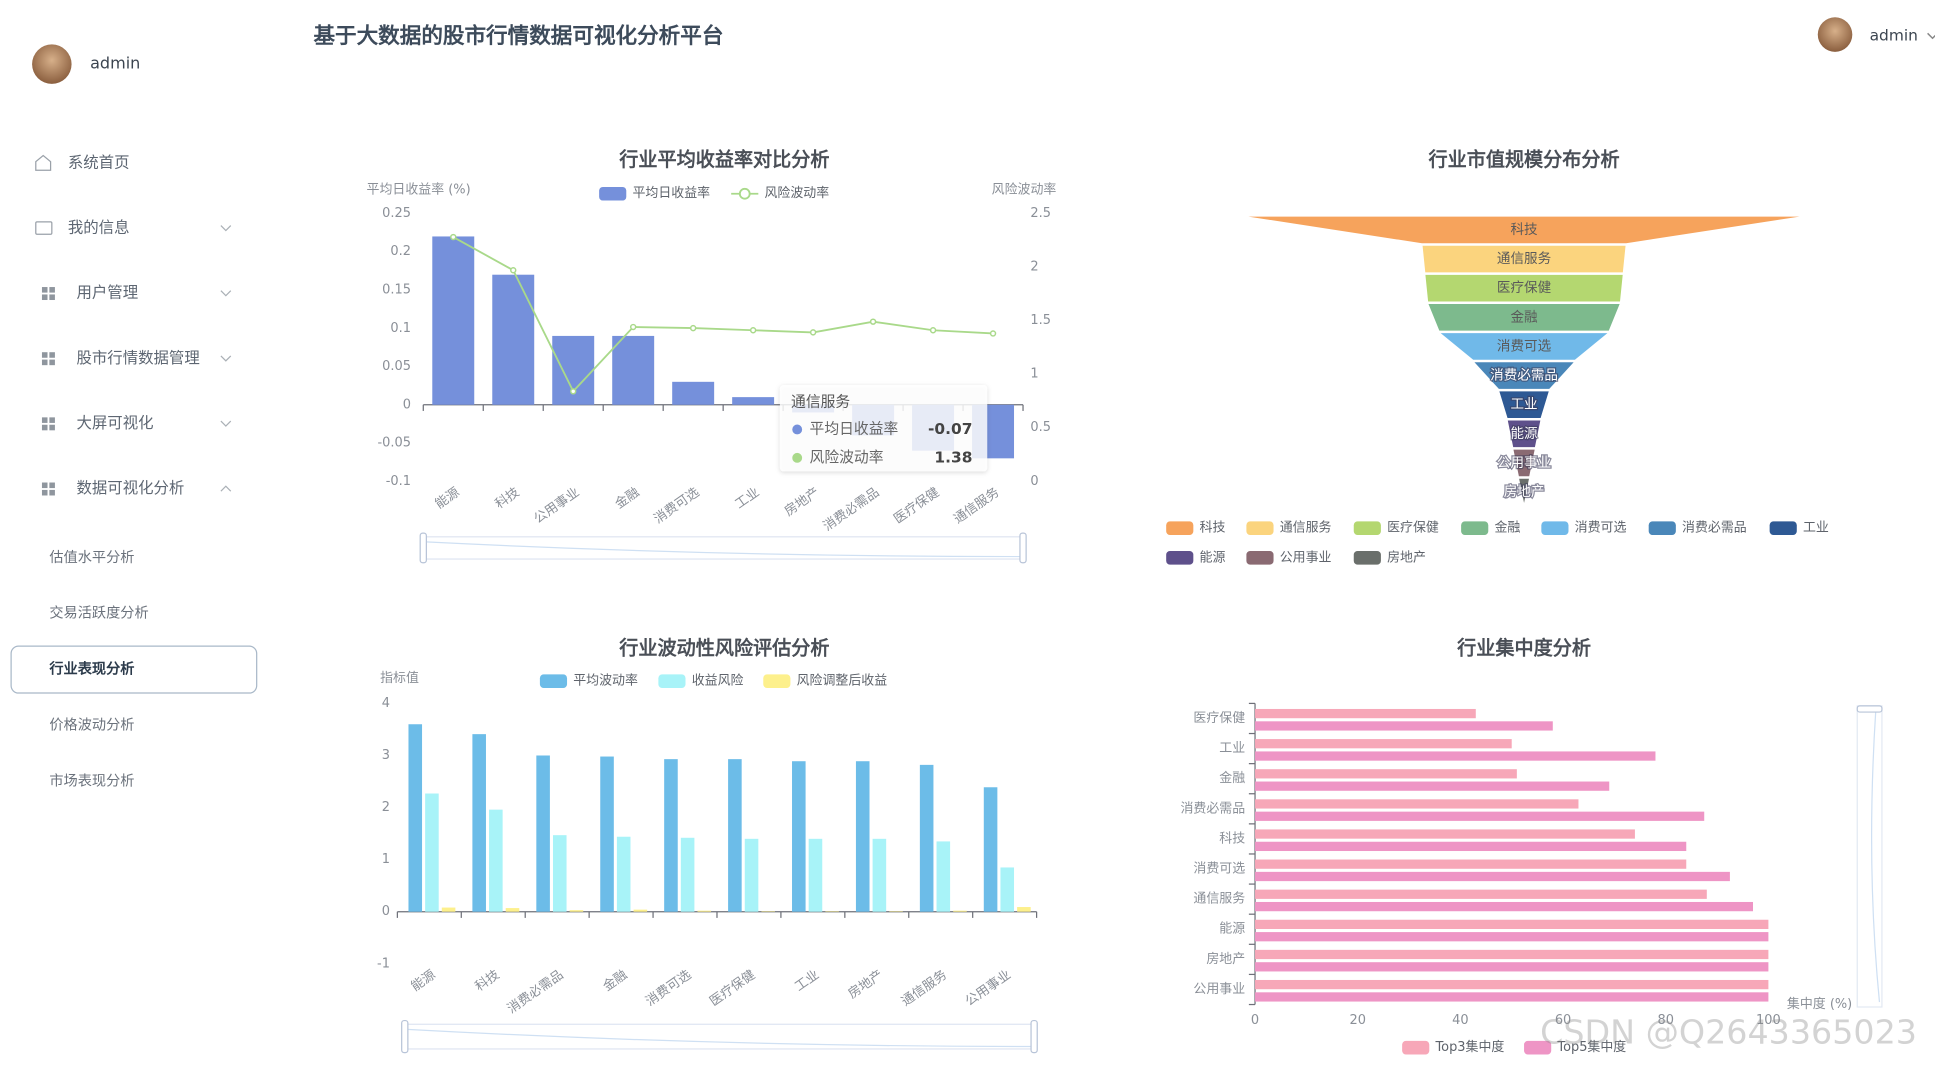 Image resolution: width=1935 pixels, height=1065 pixels. Describe the element at coordinates (701, 681) in the screenshot. I see `legend-item: 收益风险` at that location.